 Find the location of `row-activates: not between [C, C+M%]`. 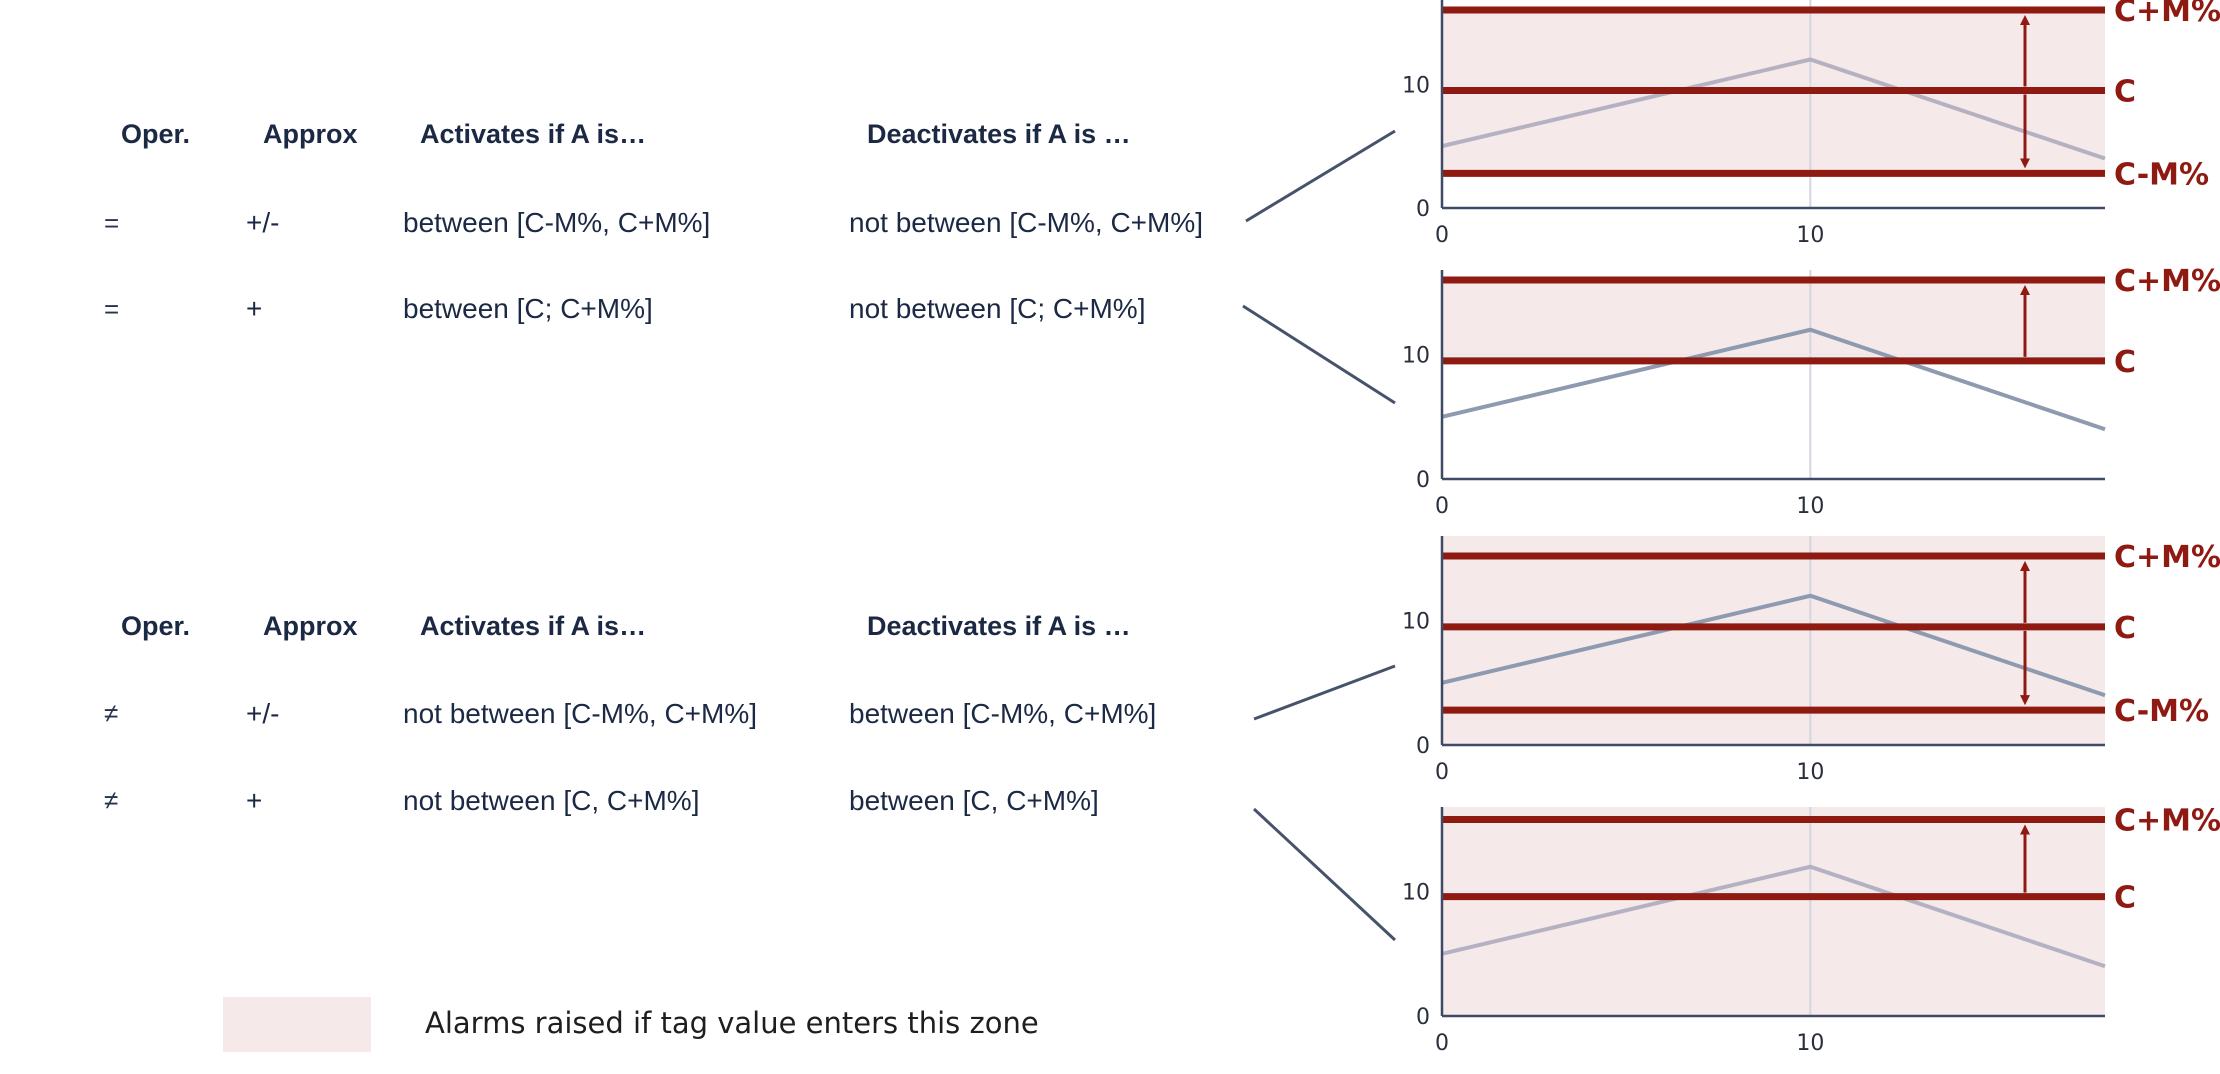

row-activates: not between [C, C+M%] is located at coordinates (551, 800).